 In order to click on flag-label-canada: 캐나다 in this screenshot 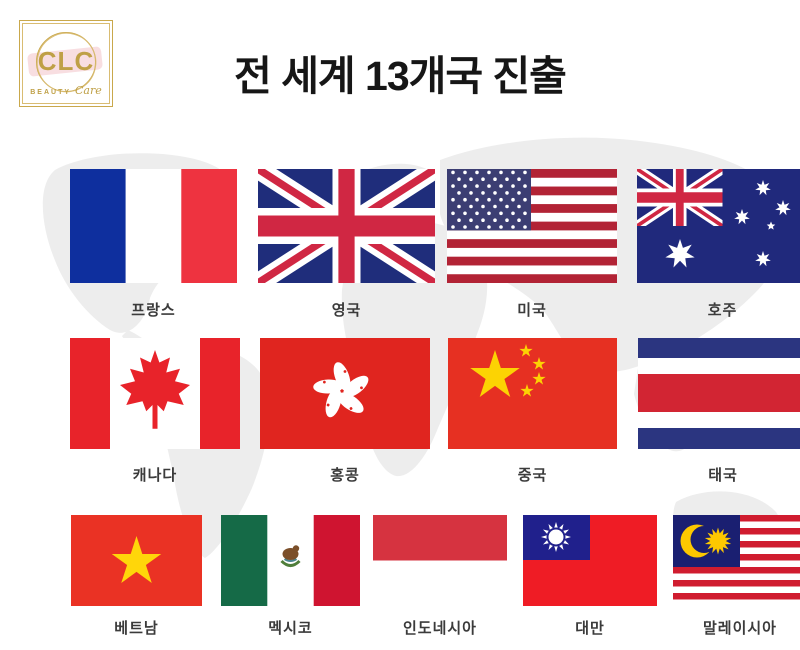, I will do `click(155, 475)`.